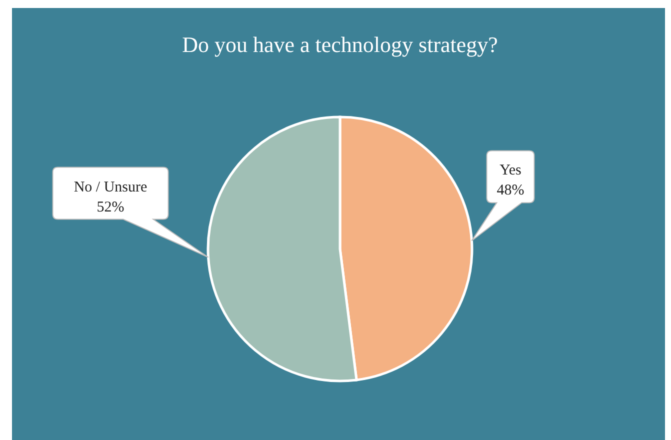 The height and width of the screenshot is (440, 671). Describe the element at coordinates (510, 190) in the screenshot. I see `data-label: 48%` at that location.